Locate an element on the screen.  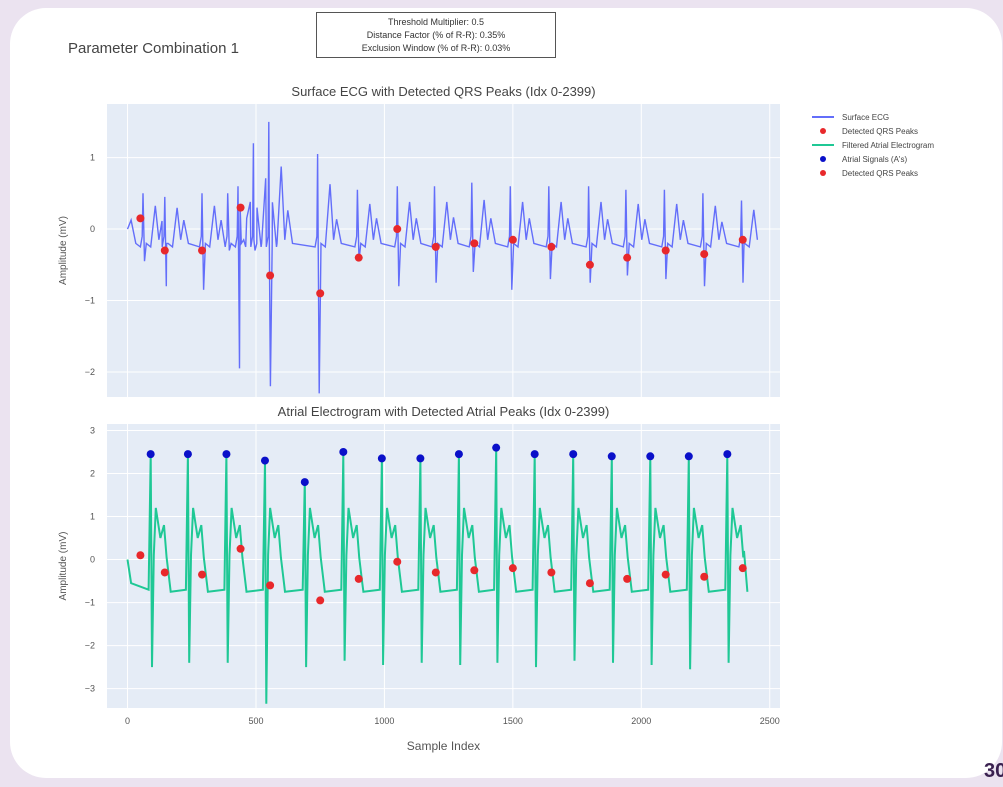
y-tick-label: −3 is located at coordinates (90, 689).